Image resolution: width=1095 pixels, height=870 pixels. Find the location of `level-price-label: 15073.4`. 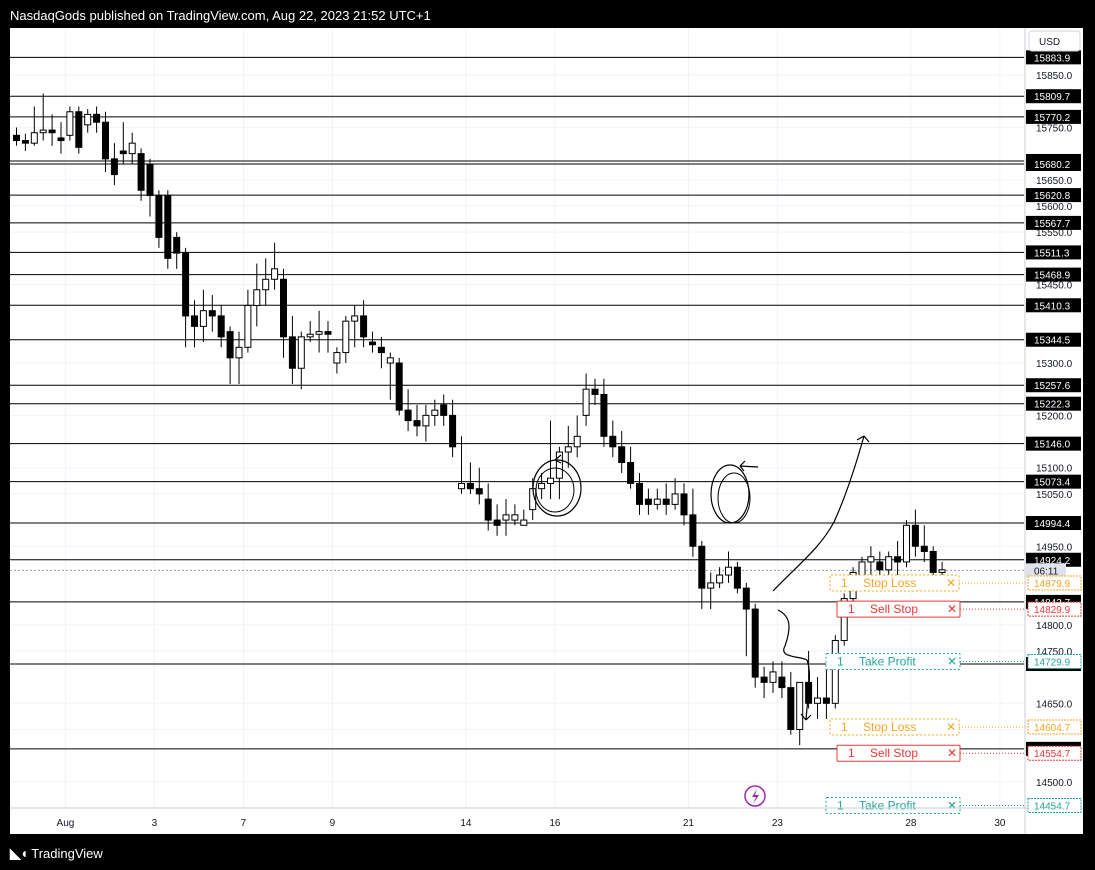

level-price-label: 15073.4 is located at coordinates (1052, 483).